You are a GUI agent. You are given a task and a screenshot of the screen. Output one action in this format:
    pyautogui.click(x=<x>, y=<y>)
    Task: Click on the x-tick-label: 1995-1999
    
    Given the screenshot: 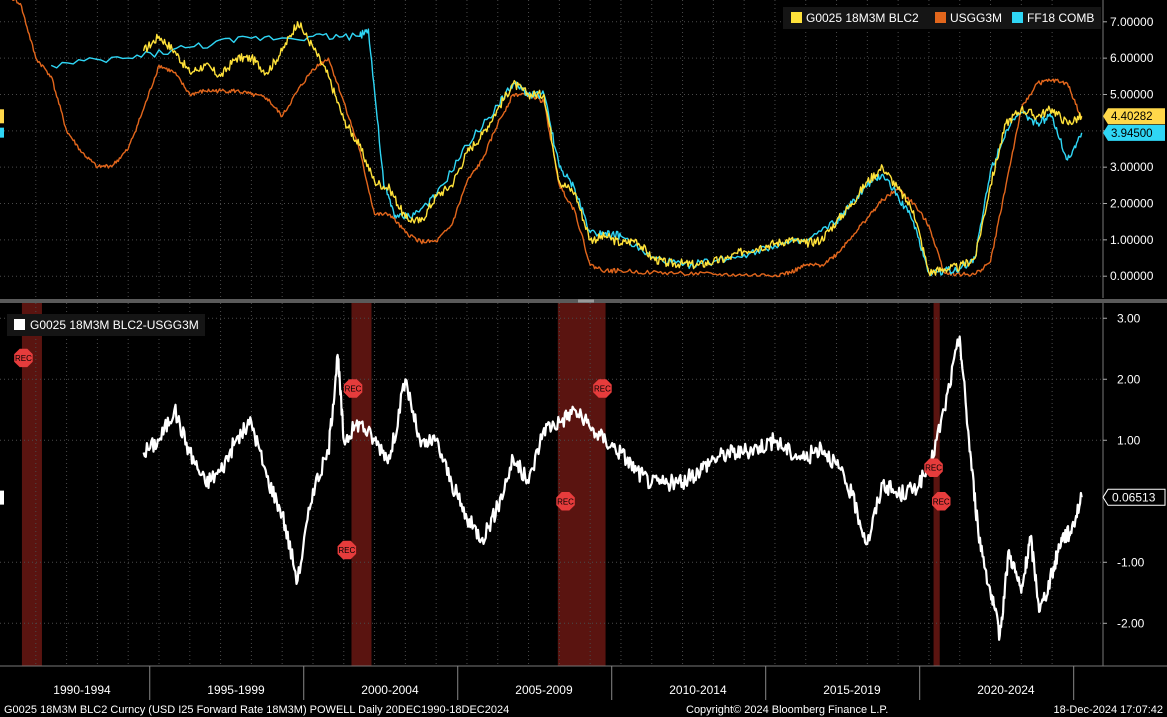 What is the action you would take?
    pyautogui.click(x=236, y=690)
    